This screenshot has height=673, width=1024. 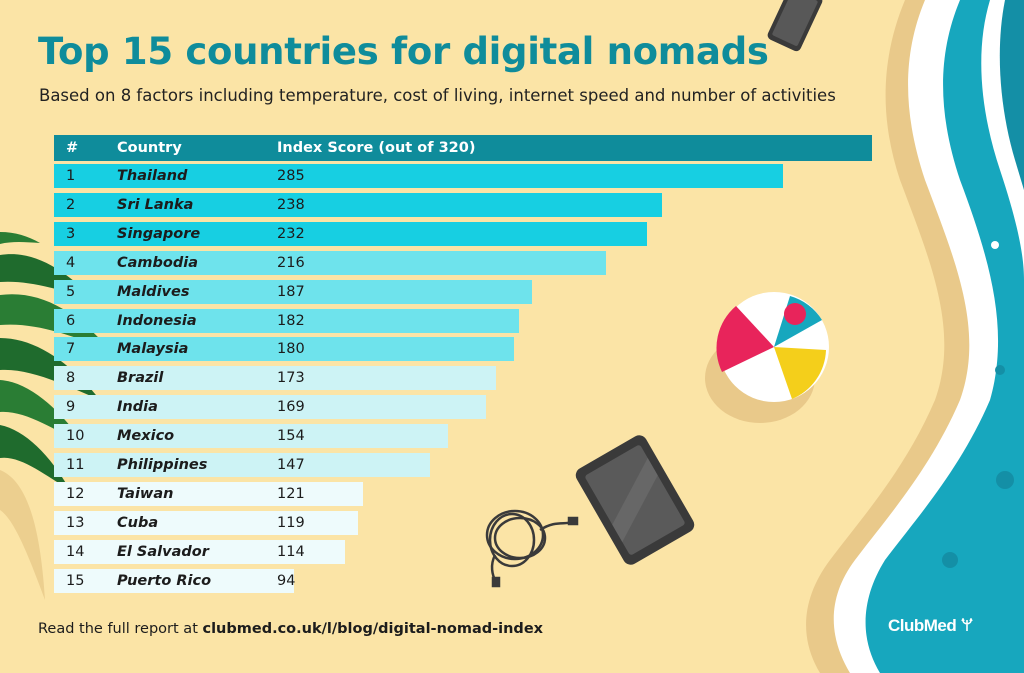 What do you see at coordinates (209, 493) in the screenshot?
I see `bar-row: 12 Taiwan 121` at bounding box center [209, 493].